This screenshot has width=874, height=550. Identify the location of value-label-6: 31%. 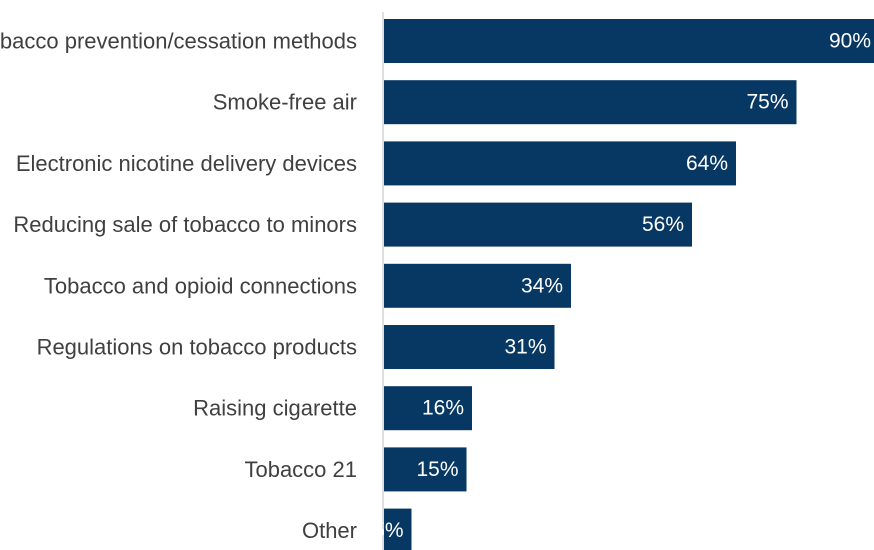
(525, 347).